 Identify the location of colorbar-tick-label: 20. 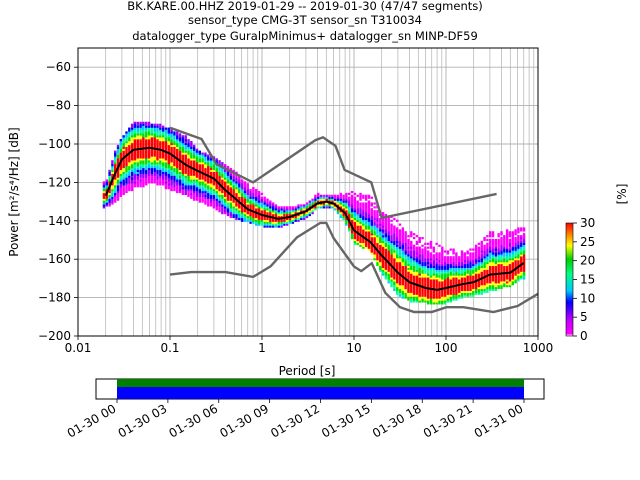
(587, 261).